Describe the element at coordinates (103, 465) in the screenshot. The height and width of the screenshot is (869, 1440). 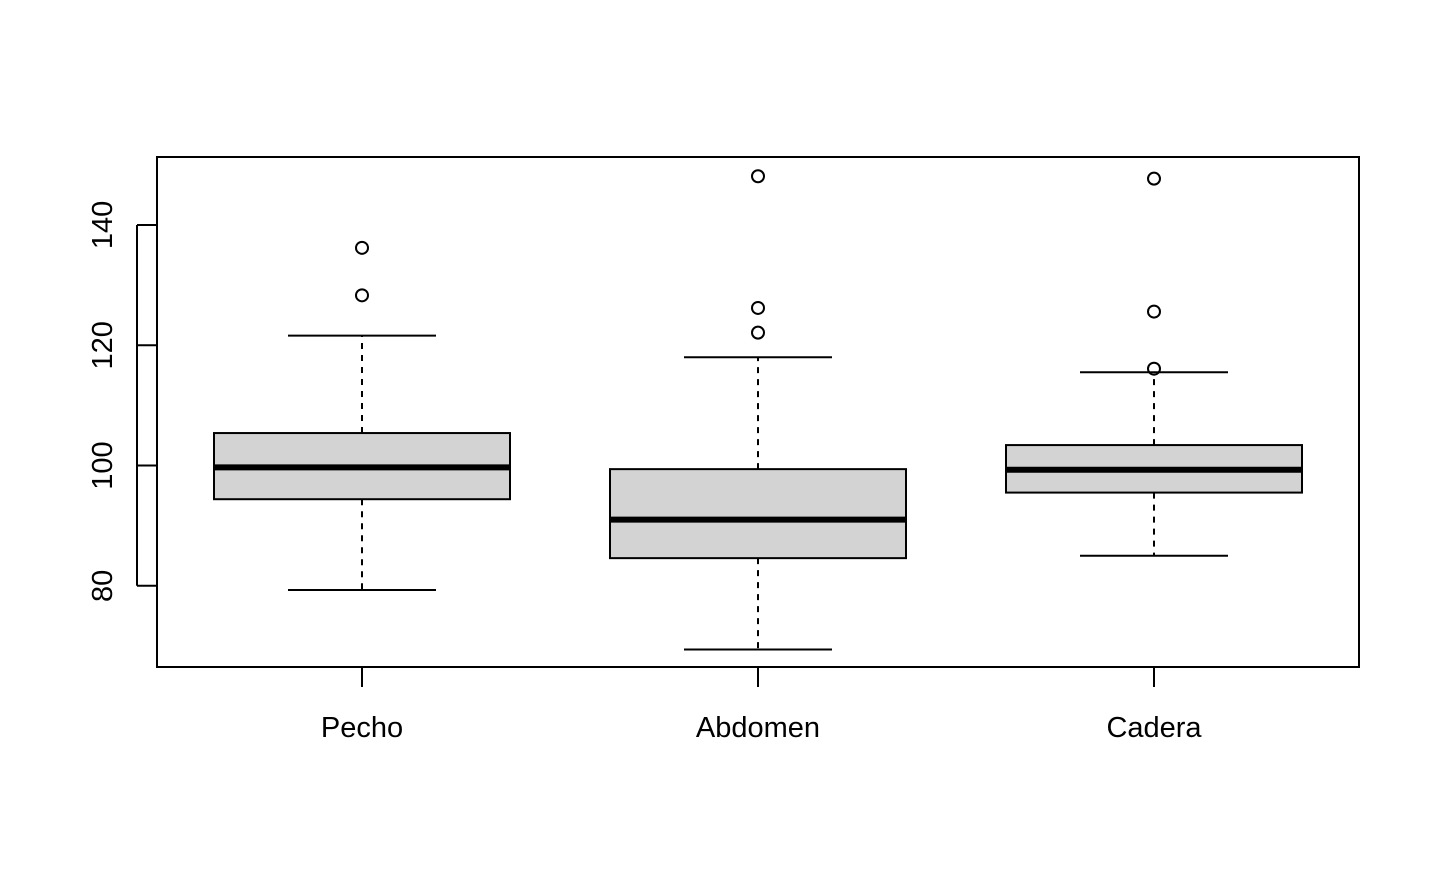
I see `y-tick-label: 100` at that location.